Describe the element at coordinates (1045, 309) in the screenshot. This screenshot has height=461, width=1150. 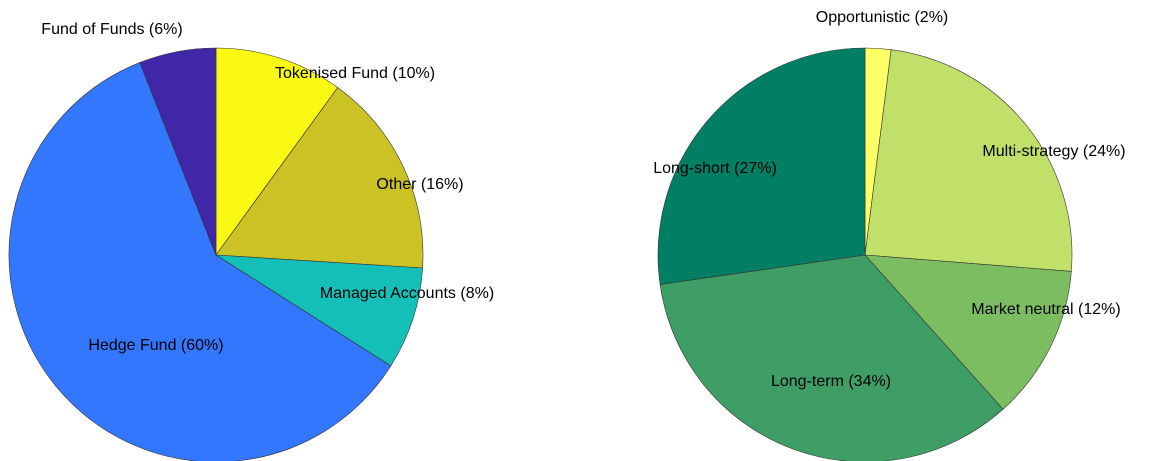
I see `slice-label: Market neutral (12%)` at that location.